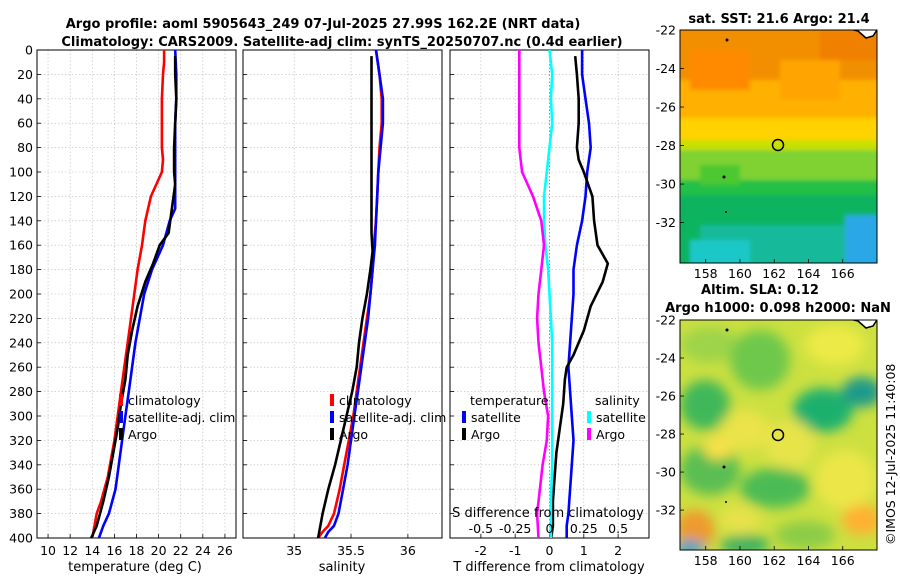 The width and height of the screenshot is (900, 580). I want to click on x-tick-label: 24, so click(203, 550).